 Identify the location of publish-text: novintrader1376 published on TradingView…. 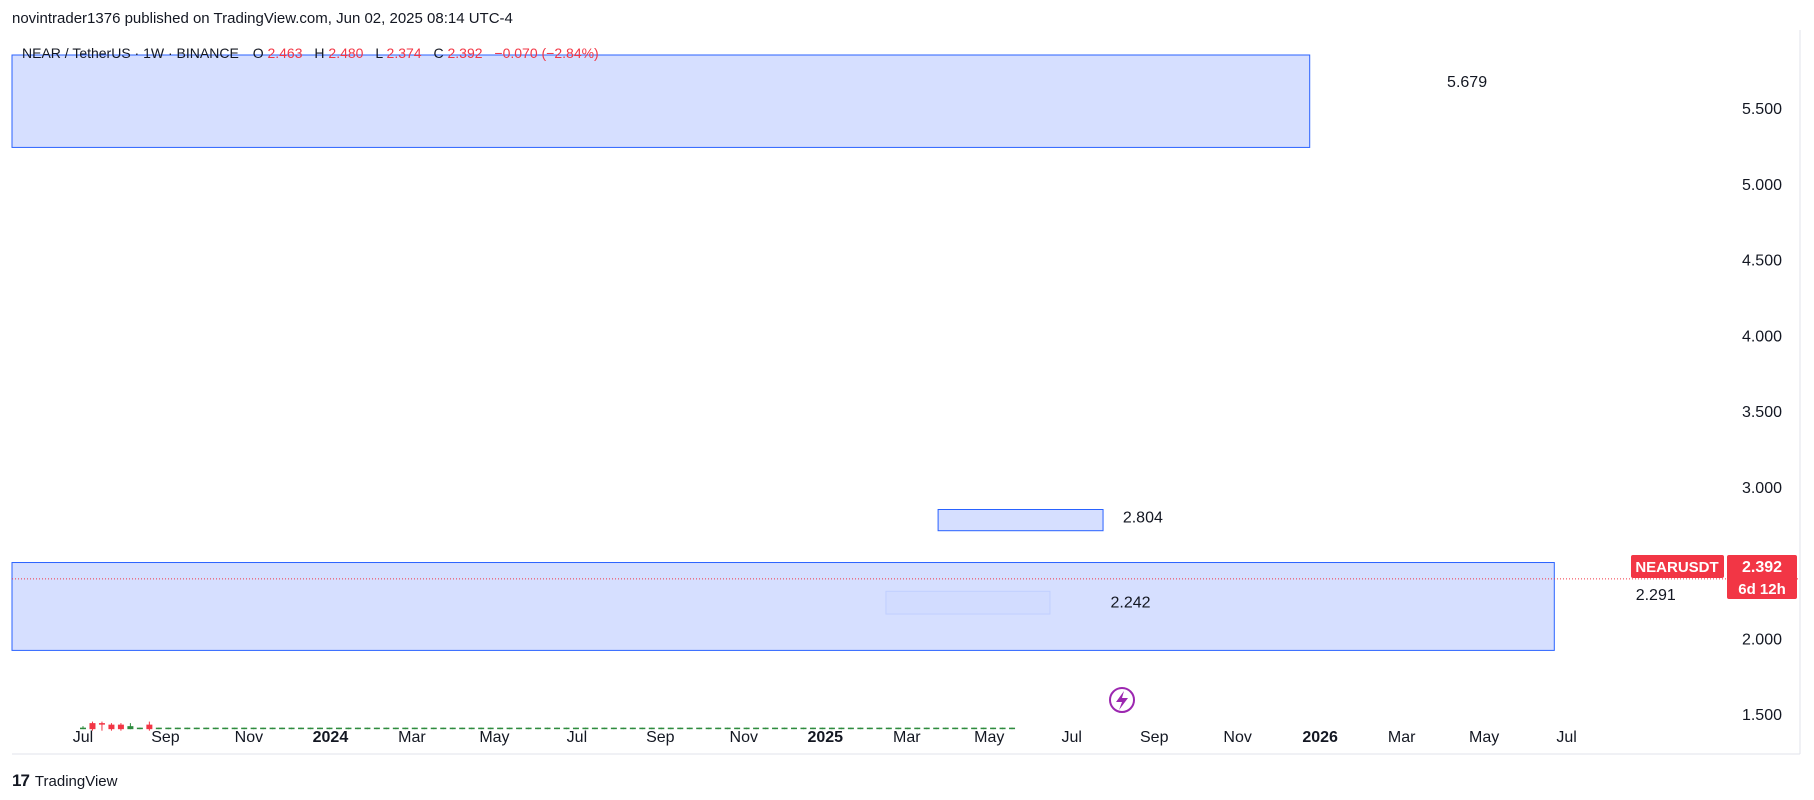
(262, 18).